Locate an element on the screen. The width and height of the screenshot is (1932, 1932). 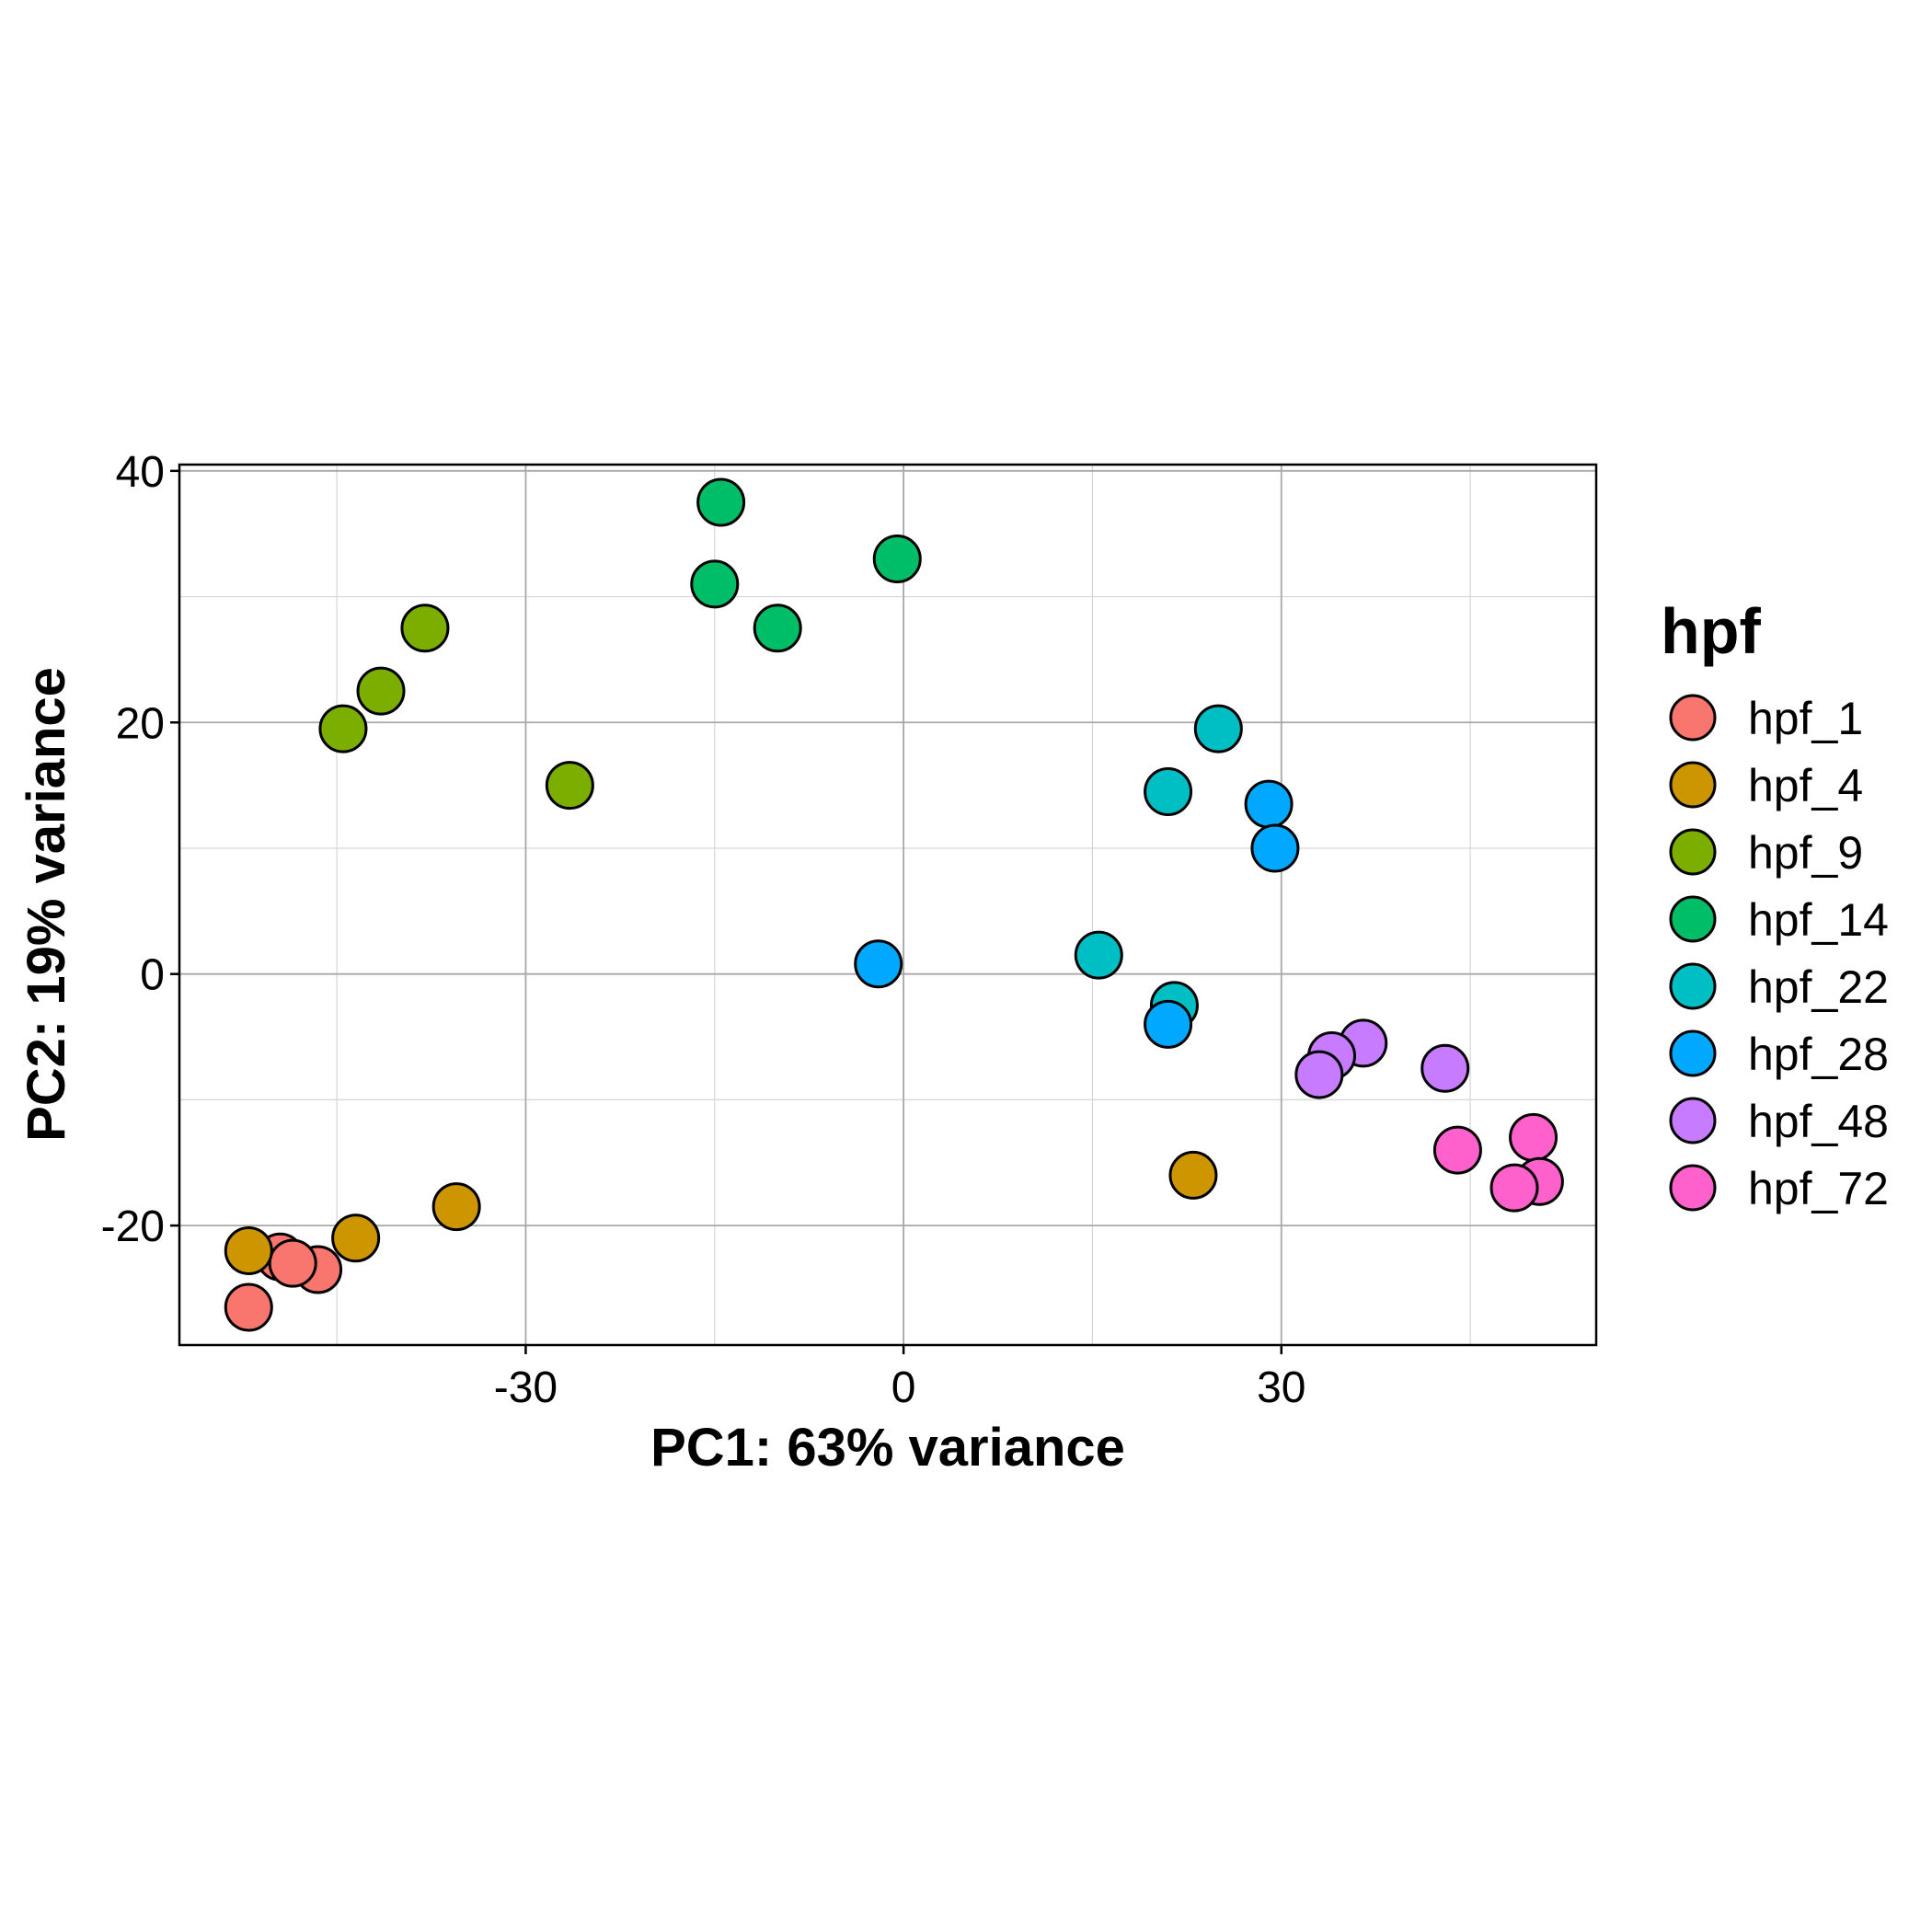
legend-label-hpf-1: hpf_1 is located at coordinates (1805, 718).